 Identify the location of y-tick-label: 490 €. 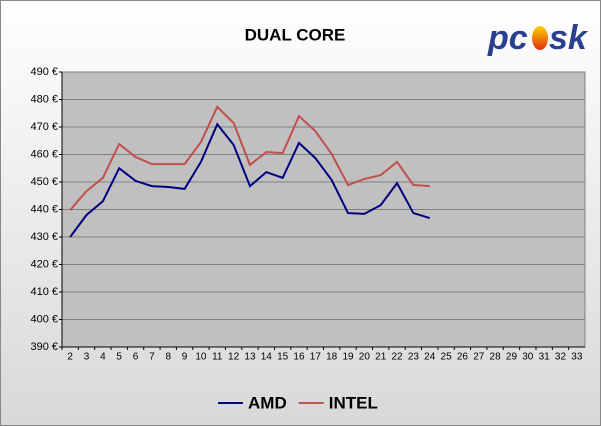
(44, 72).